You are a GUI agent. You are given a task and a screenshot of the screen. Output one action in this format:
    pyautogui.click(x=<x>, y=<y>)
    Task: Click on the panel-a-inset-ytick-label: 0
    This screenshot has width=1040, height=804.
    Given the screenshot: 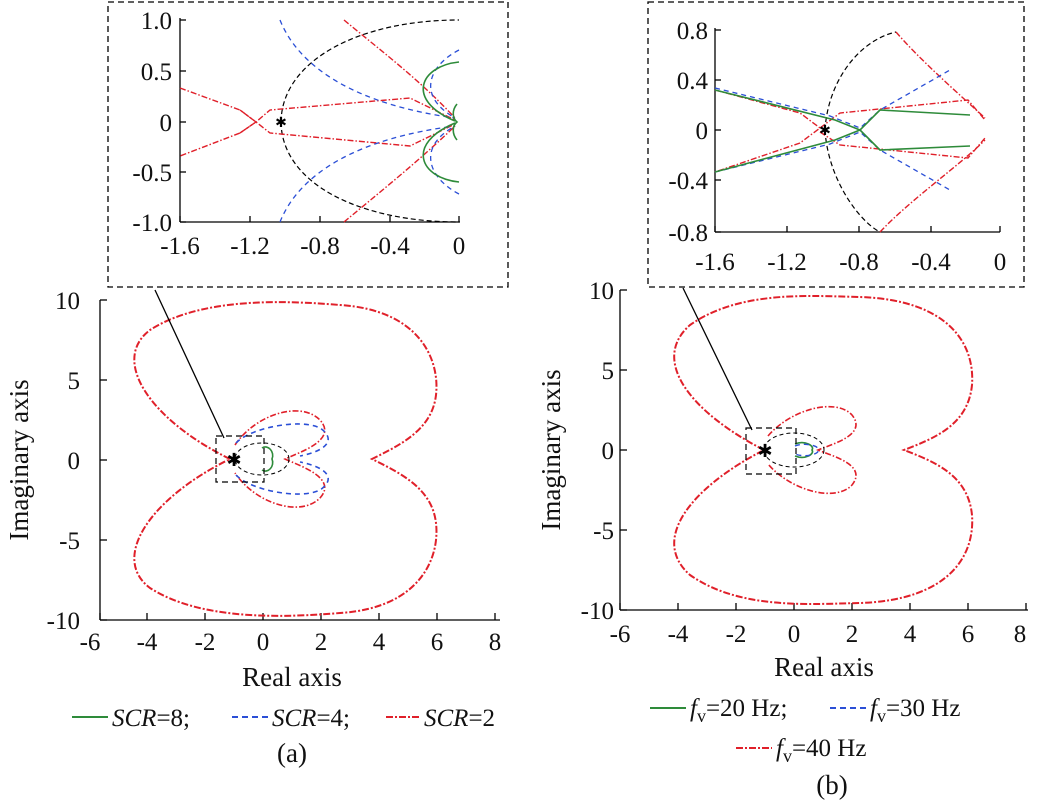 What is the action you would take?
    pyautogui.click(x=166, y=123)
    